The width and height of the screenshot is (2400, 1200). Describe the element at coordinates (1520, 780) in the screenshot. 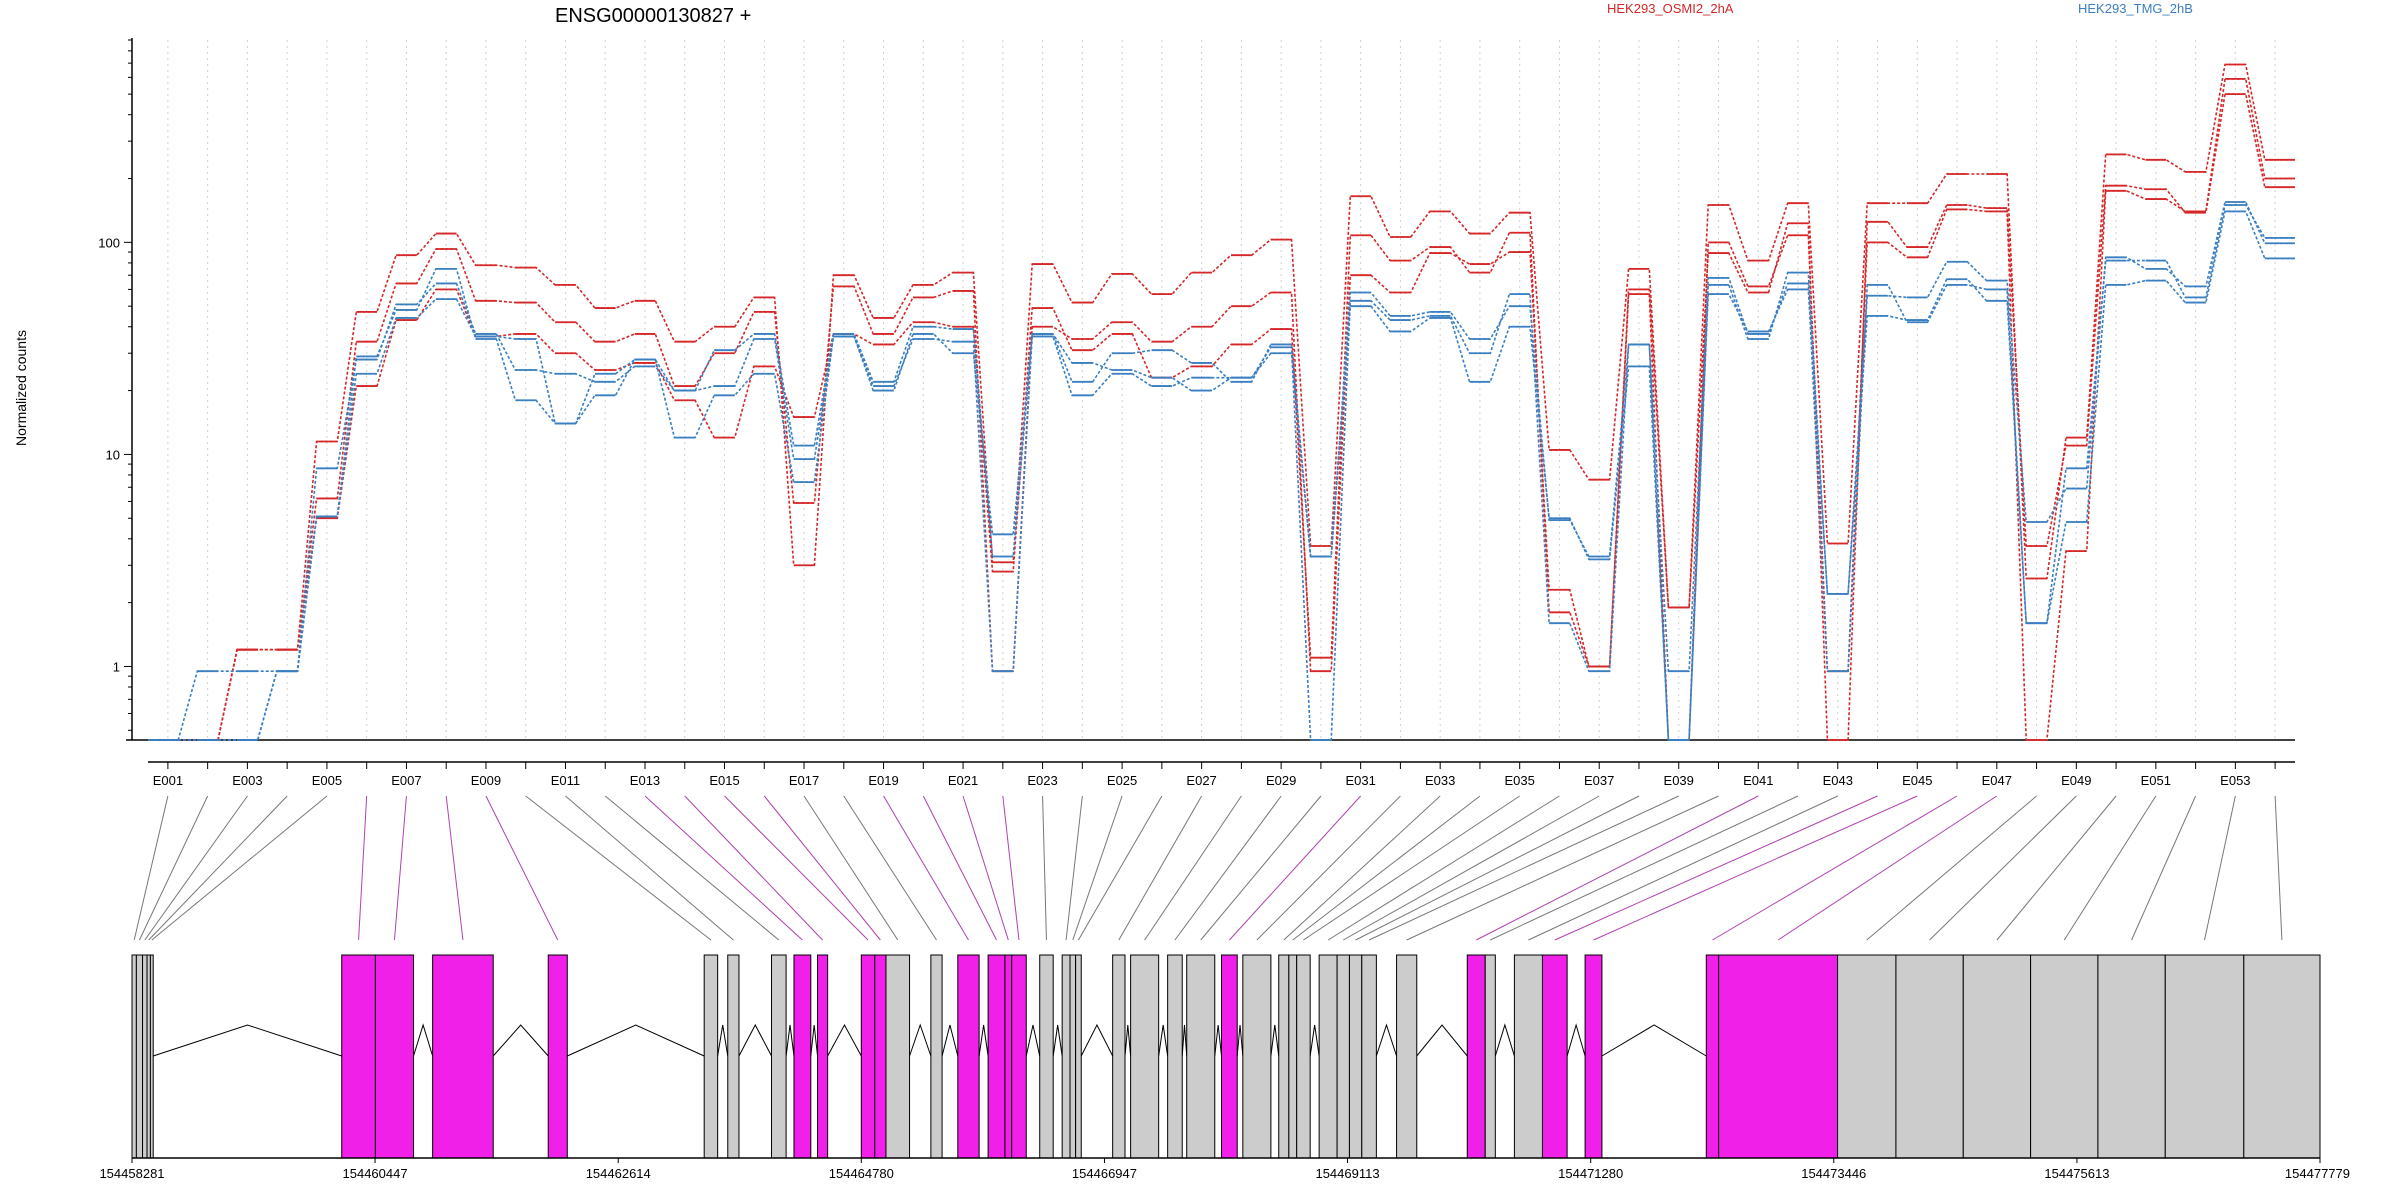

I see `x-tick-label: E035` at that location.